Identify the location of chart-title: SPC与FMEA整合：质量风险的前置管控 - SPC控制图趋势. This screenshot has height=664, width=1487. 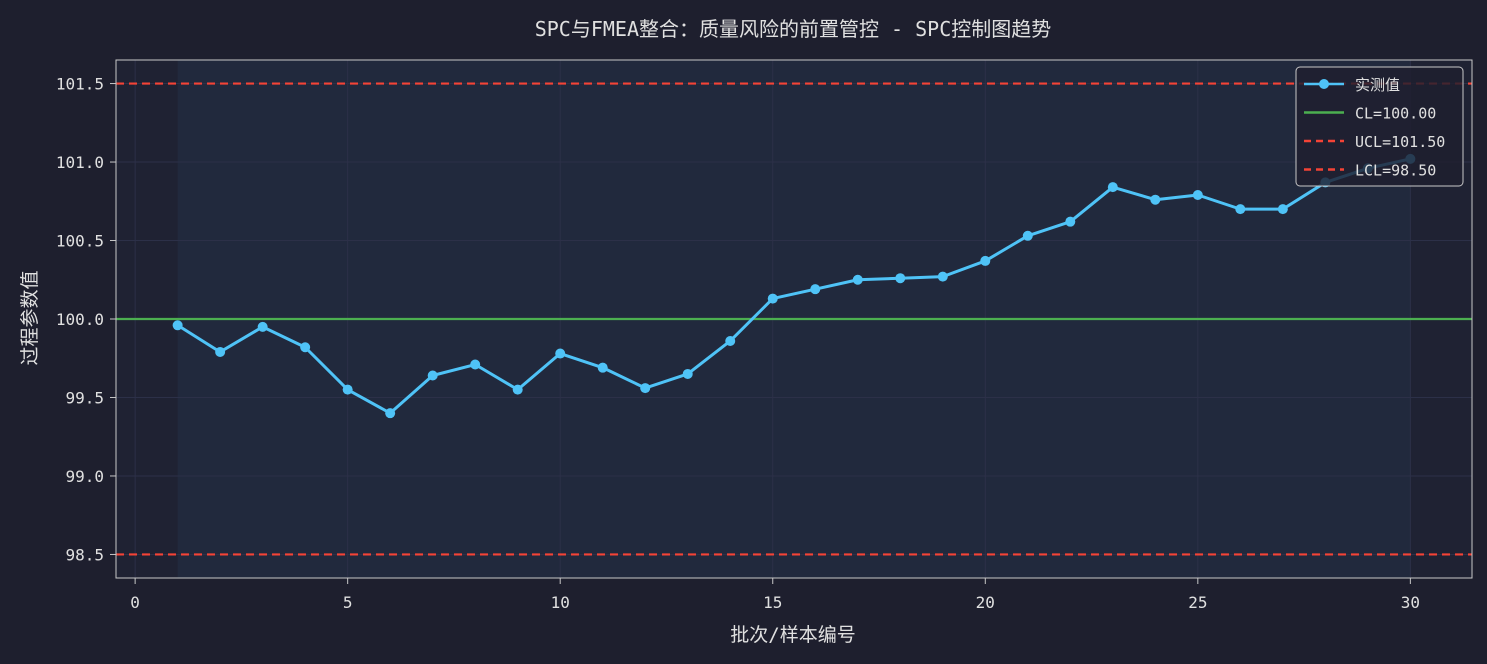
(793, 29).